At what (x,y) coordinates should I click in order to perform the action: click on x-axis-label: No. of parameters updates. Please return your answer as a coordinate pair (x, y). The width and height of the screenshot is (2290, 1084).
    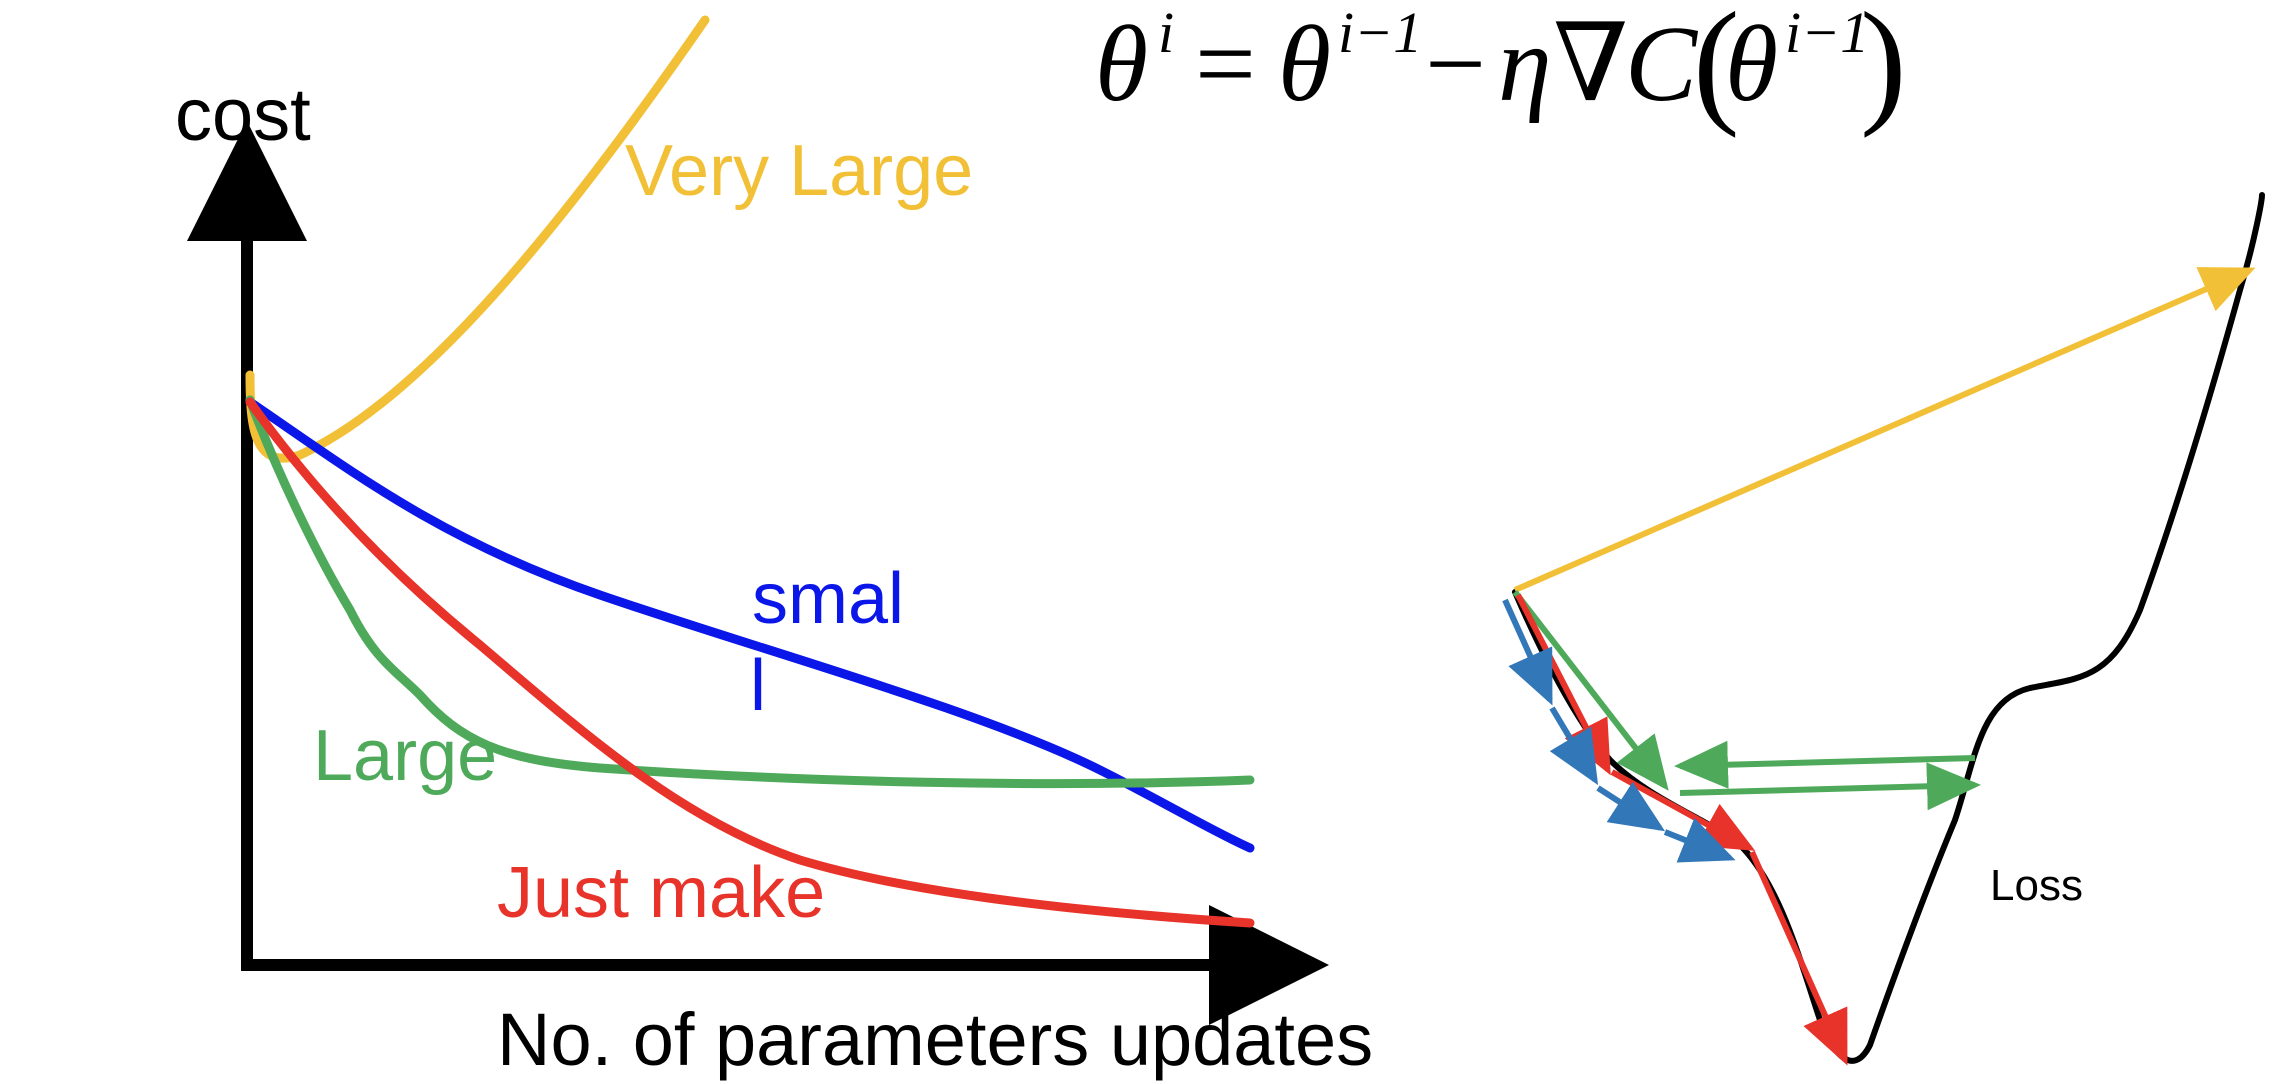
    Looking at the image, I should click on (935, 1039).